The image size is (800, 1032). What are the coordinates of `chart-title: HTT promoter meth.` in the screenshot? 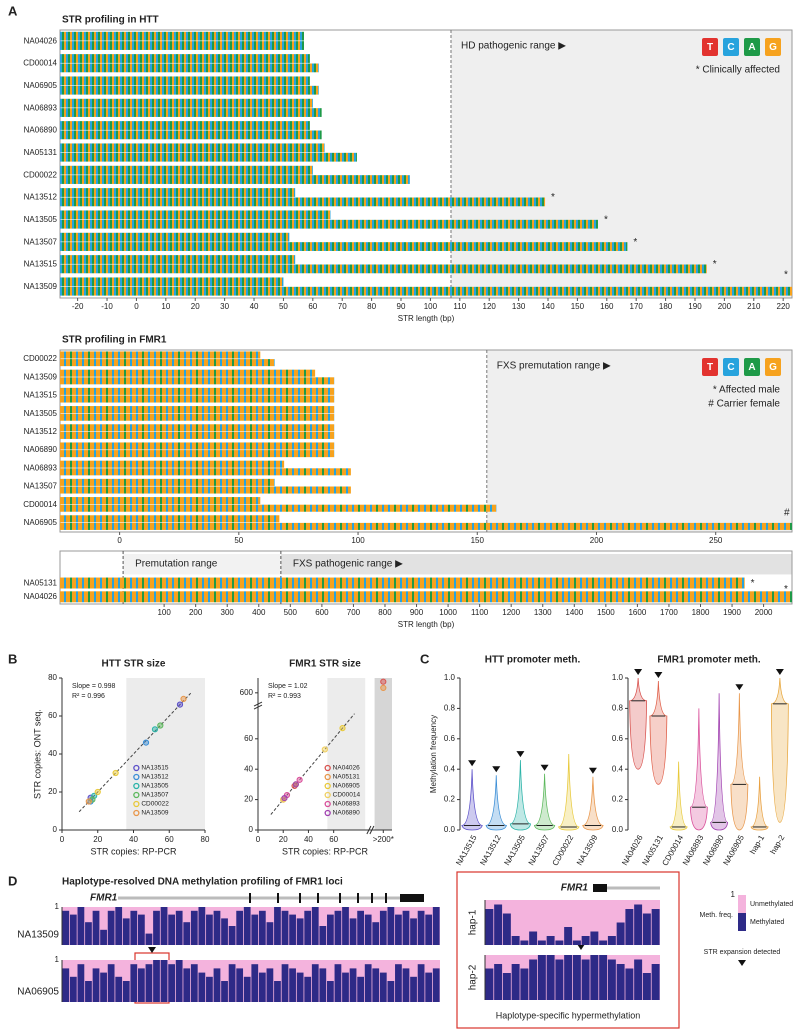 It's located at (533, 660).